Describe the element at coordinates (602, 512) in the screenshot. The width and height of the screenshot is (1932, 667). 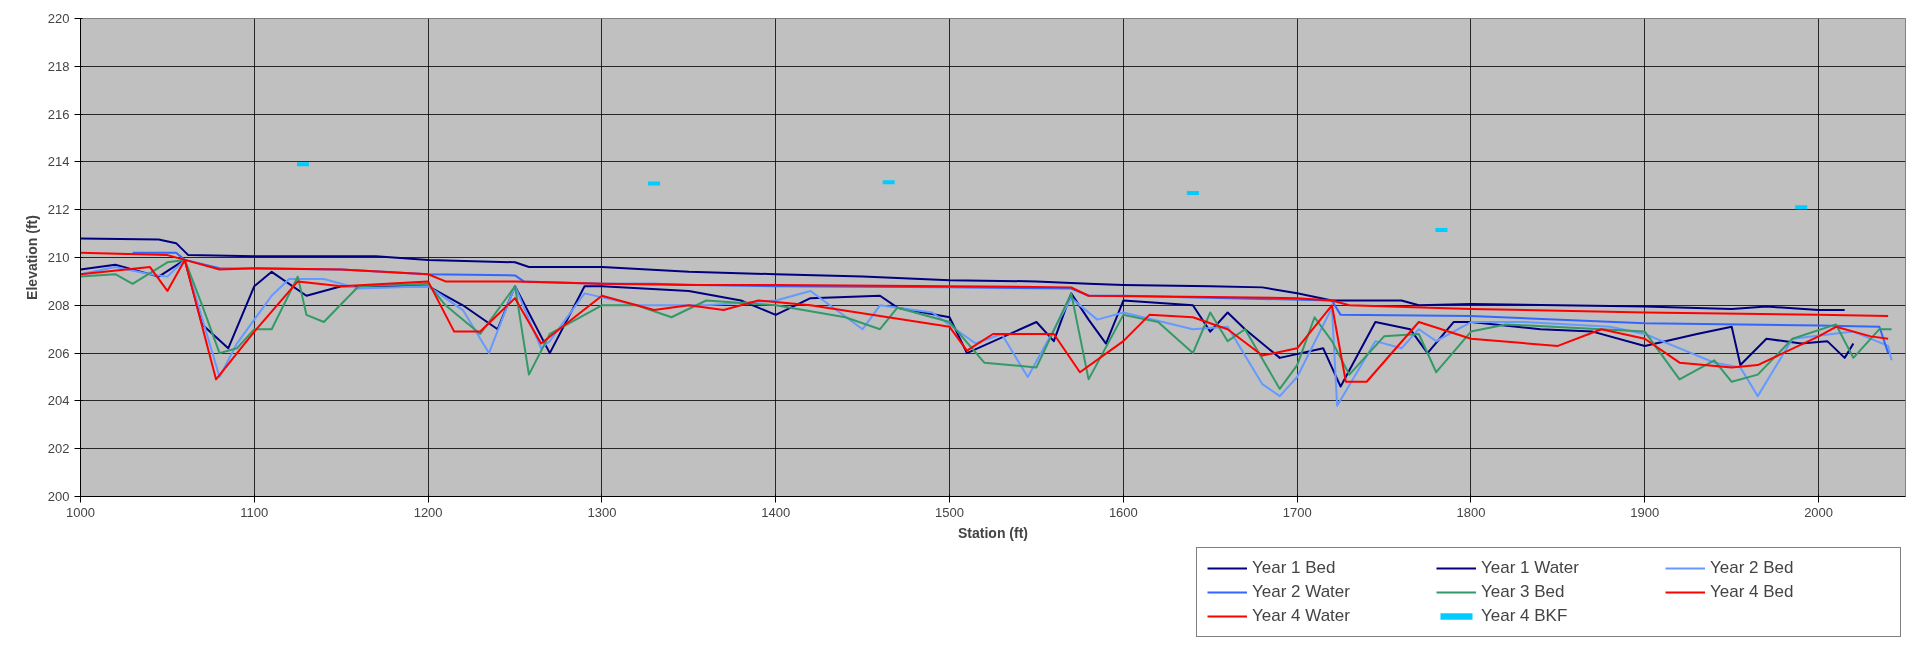
I see `x-tick-label: 1300` at that location.